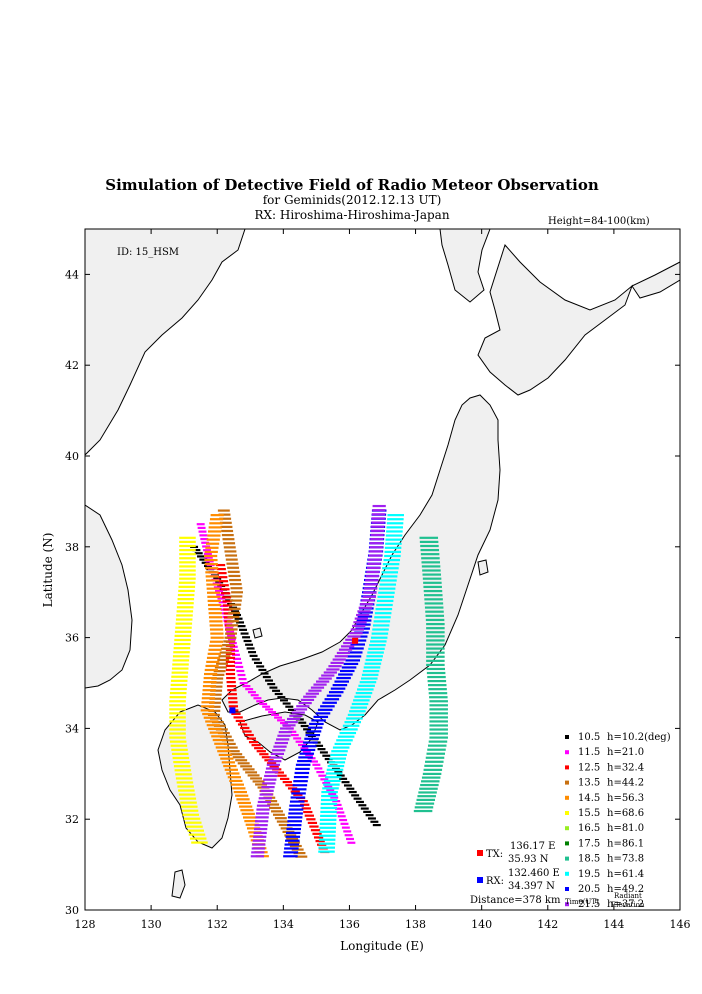 The width and height of the screenshot is (702, 994). I want to click on x-tick-label: 130, so click(151, 924).